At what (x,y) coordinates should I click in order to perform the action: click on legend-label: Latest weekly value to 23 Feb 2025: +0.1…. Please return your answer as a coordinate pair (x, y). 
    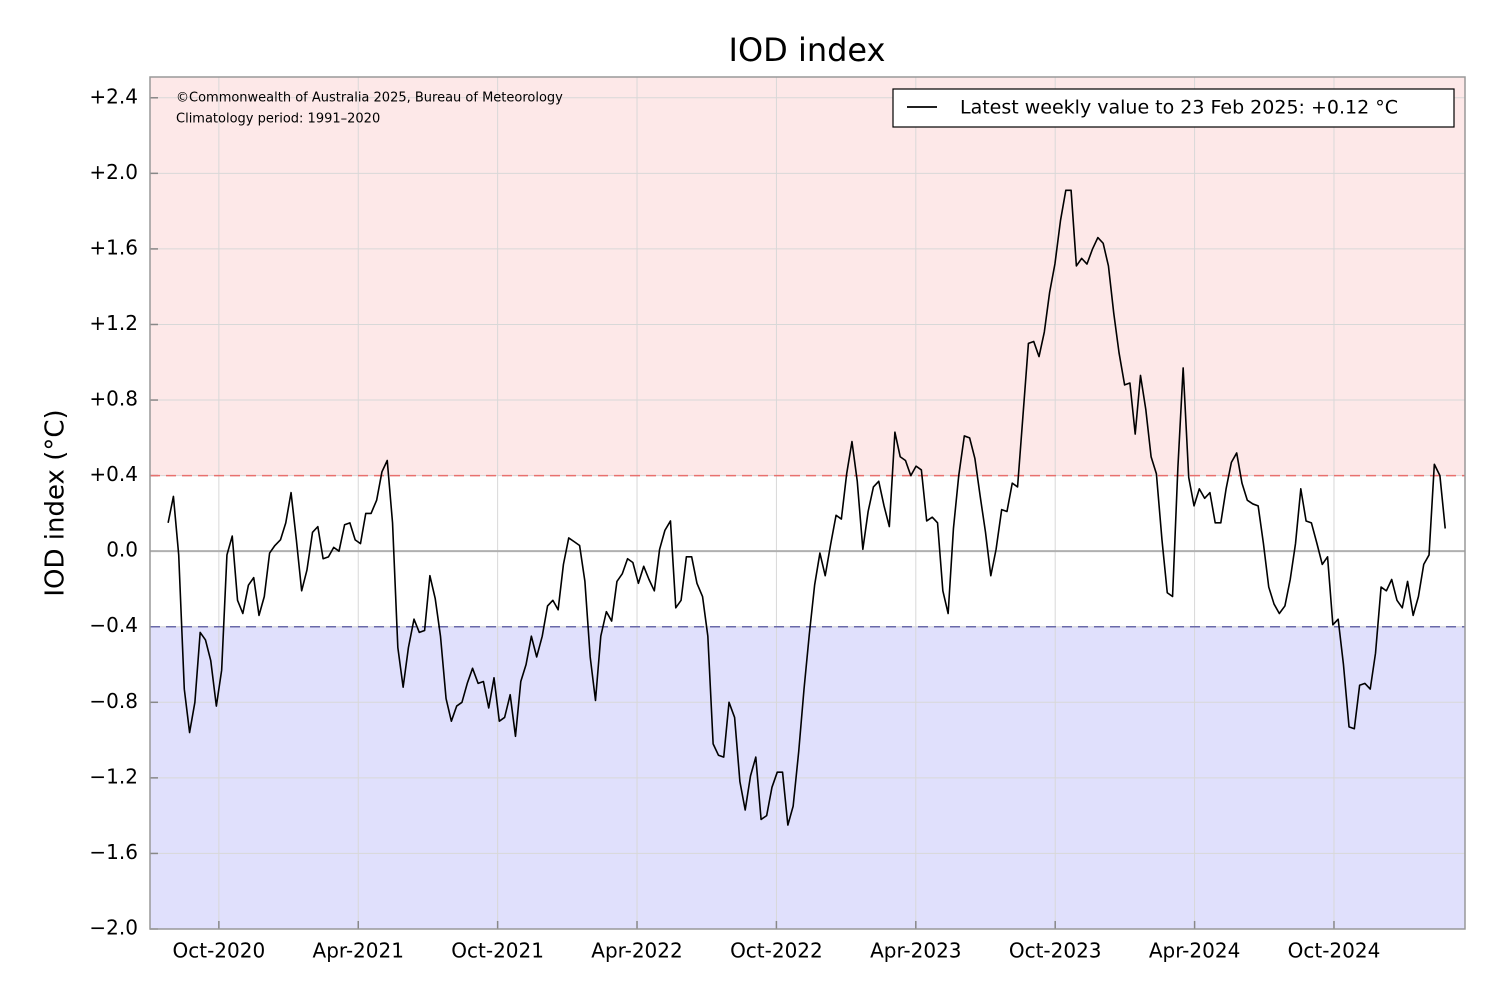
    Looking at the image, I should click on (1179, 108).